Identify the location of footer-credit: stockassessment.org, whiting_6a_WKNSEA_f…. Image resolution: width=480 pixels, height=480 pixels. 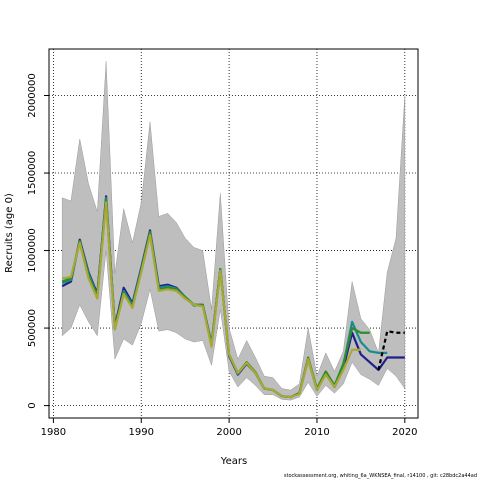
(380, 476).